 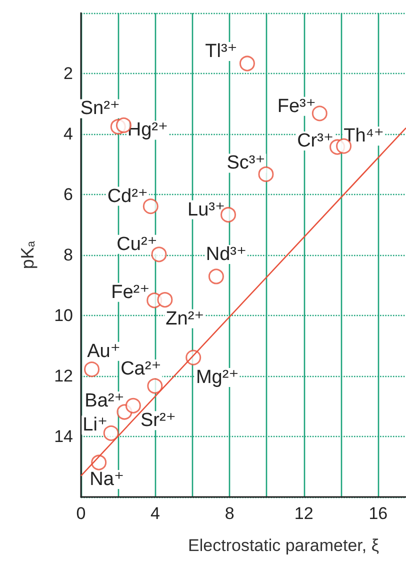 What do you see at coordinates (68, 73) in the screenshot?
I see `y-tick-label: 2` at bounding box center [68, 73].